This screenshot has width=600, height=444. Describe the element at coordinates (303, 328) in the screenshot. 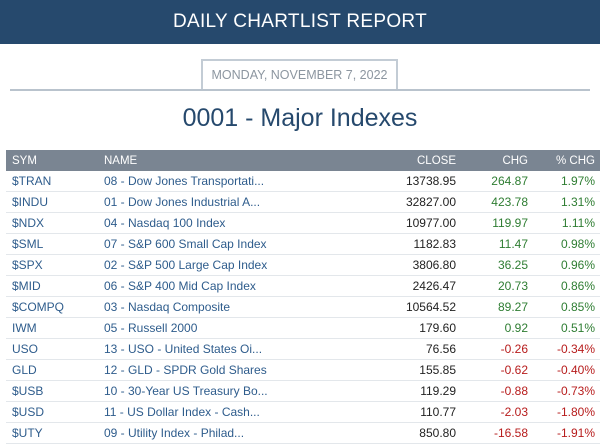

I see `table-row: IWM 05 - Russell 2000 179.60 0.92 0.51%` at that location.